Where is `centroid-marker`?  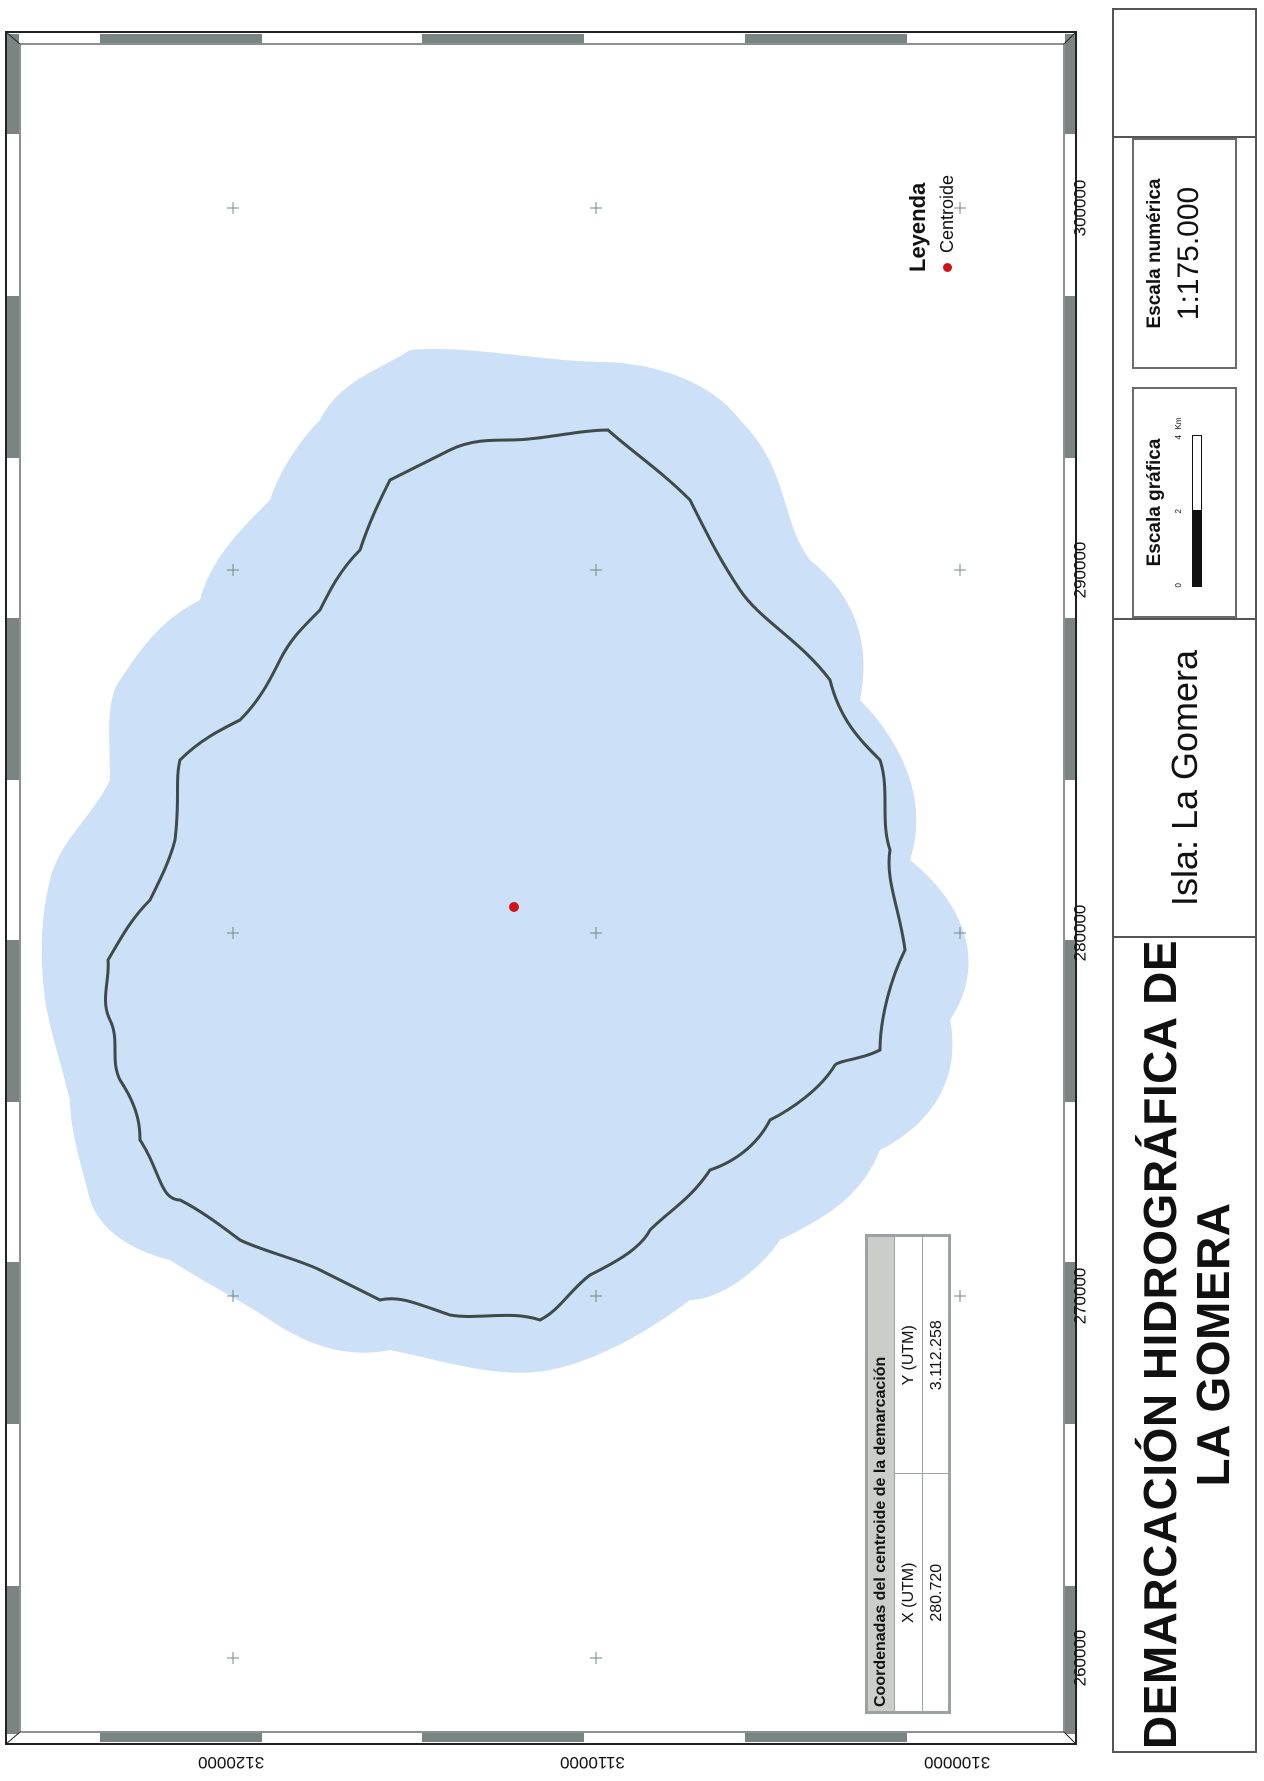 centroid-marker is located at coordinates (514, 907).